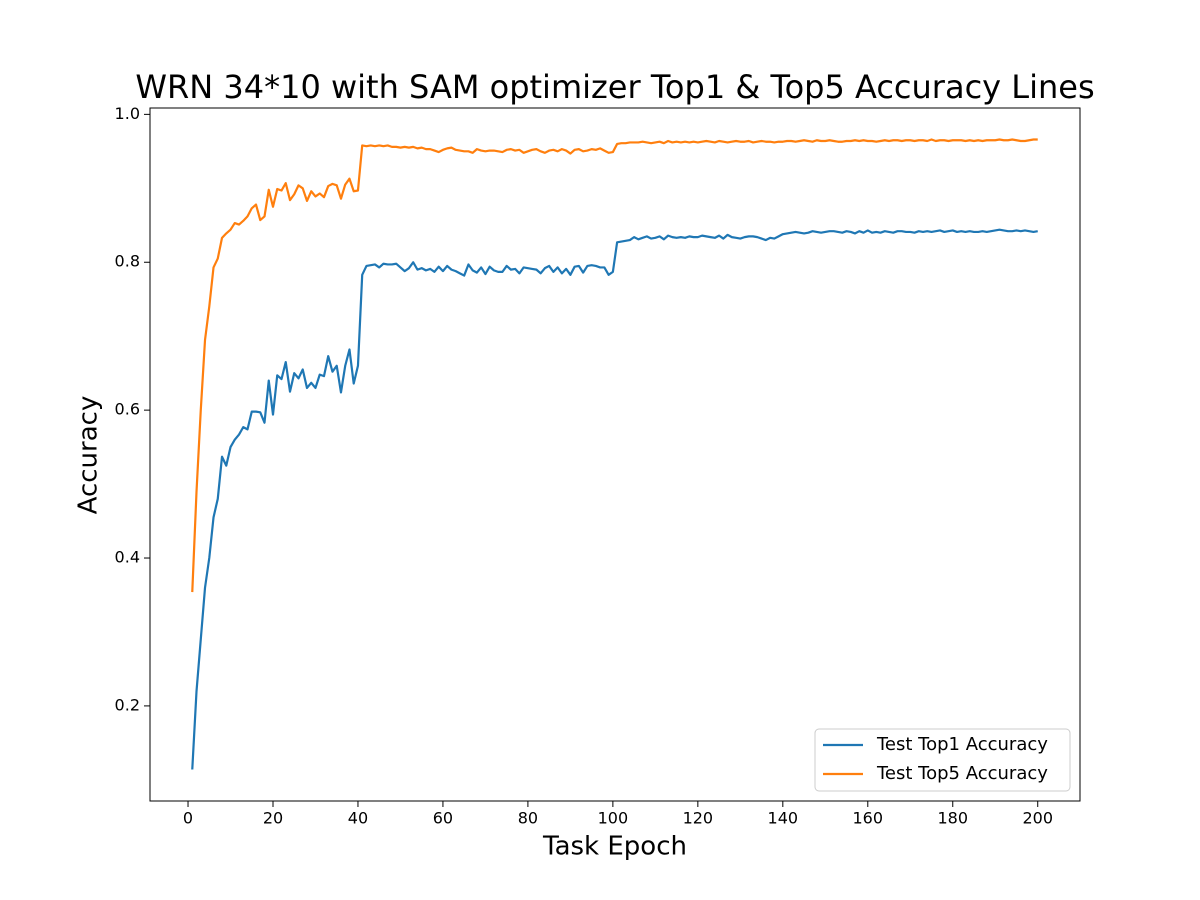 The width and height of the screenshot is (1200, 900). I want to click on legend-label: Test Top1 Accuracy, so click(962, 744).